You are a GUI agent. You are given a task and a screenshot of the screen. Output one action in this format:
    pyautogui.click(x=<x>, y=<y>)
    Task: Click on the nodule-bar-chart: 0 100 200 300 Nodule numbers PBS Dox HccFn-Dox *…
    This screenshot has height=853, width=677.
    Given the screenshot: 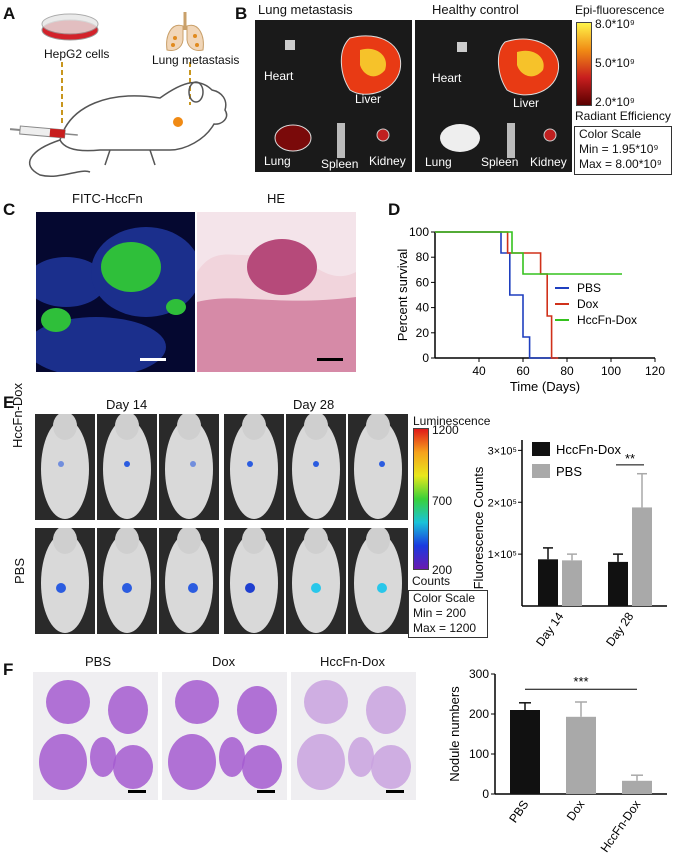 What is the action you would take?
    pyautogui.click(x=557, y=760)
    